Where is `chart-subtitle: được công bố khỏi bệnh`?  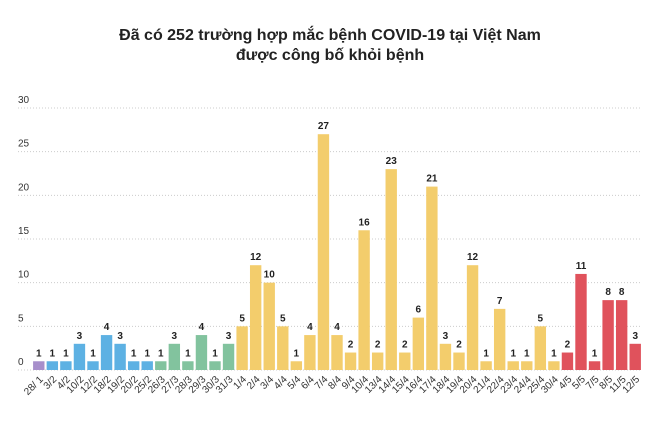
chart-subtitle: được công bố khỏi bệnh is located at coordinates (330, 55).